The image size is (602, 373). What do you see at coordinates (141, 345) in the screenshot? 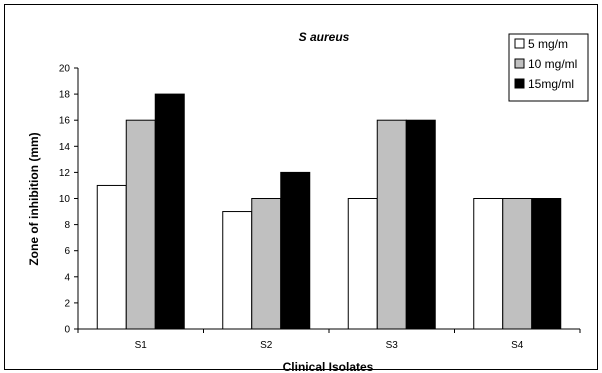
I see `x-tick-label: S1` at bounding box center [141, 345].